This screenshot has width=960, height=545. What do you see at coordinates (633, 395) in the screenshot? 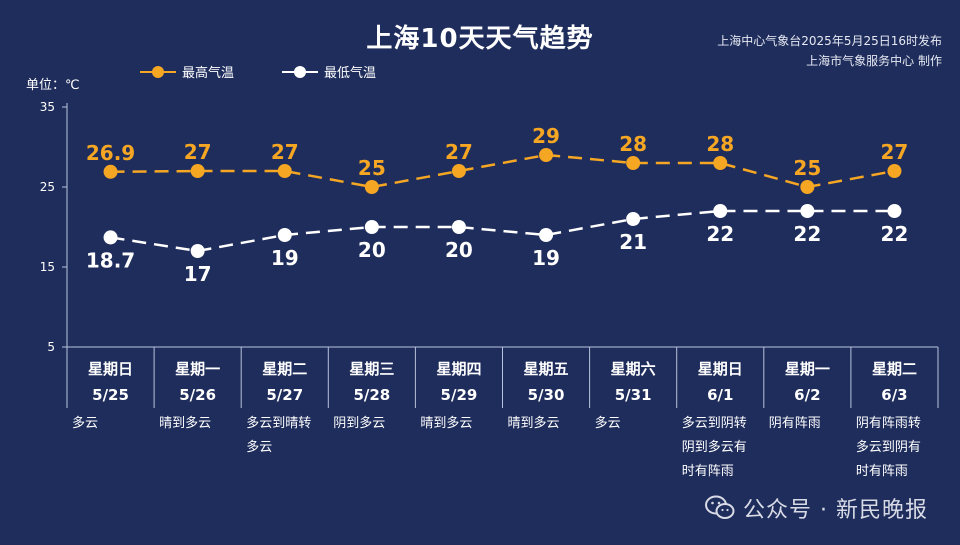
I see `x-date-label: 5/31` at bounding box center [633, 395].